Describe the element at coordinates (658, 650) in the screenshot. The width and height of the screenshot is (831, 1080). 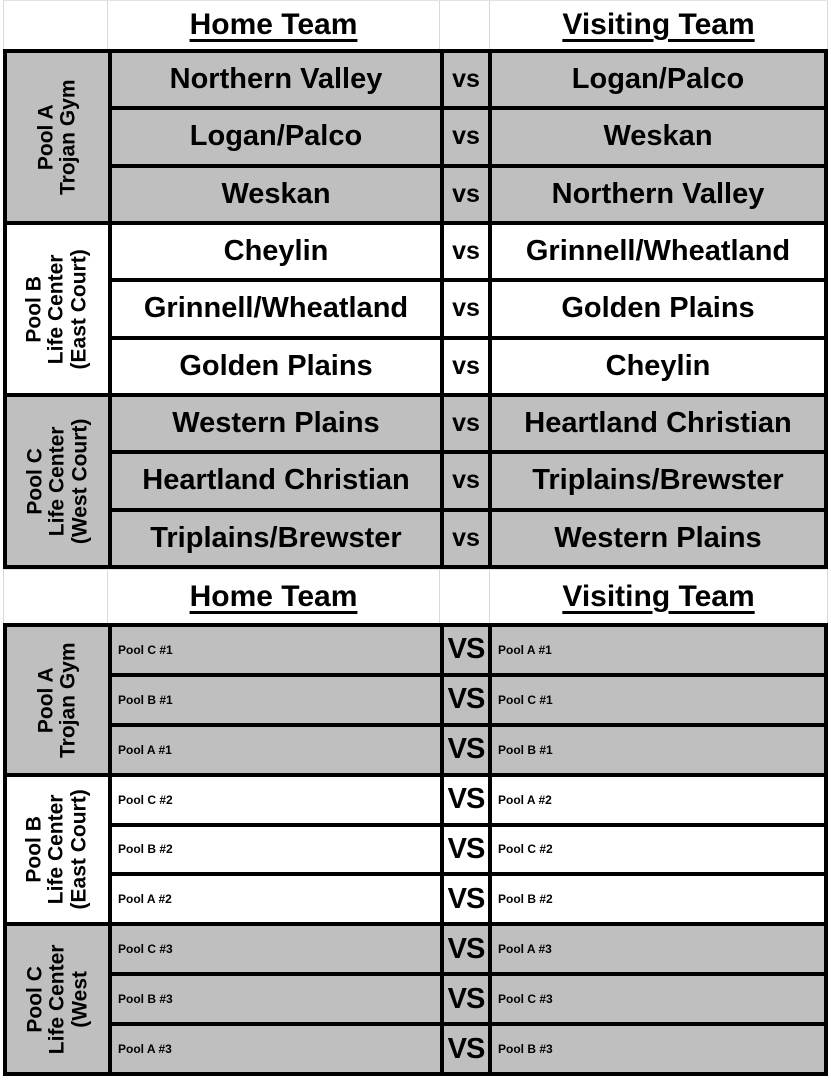
I see `visiting-team-cell: Pool A #1` at that location.